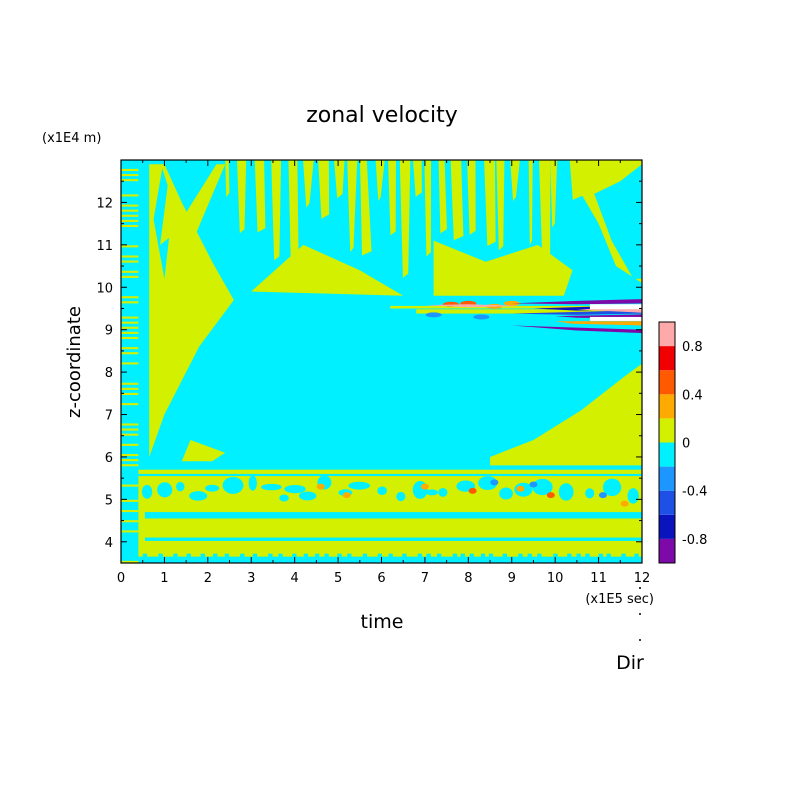 The image size is (804, 804). What do you see at coordinates (382, 115) in the screenshot?
I see `chart-title: zonal velocity` at bounding box center [382, 115].